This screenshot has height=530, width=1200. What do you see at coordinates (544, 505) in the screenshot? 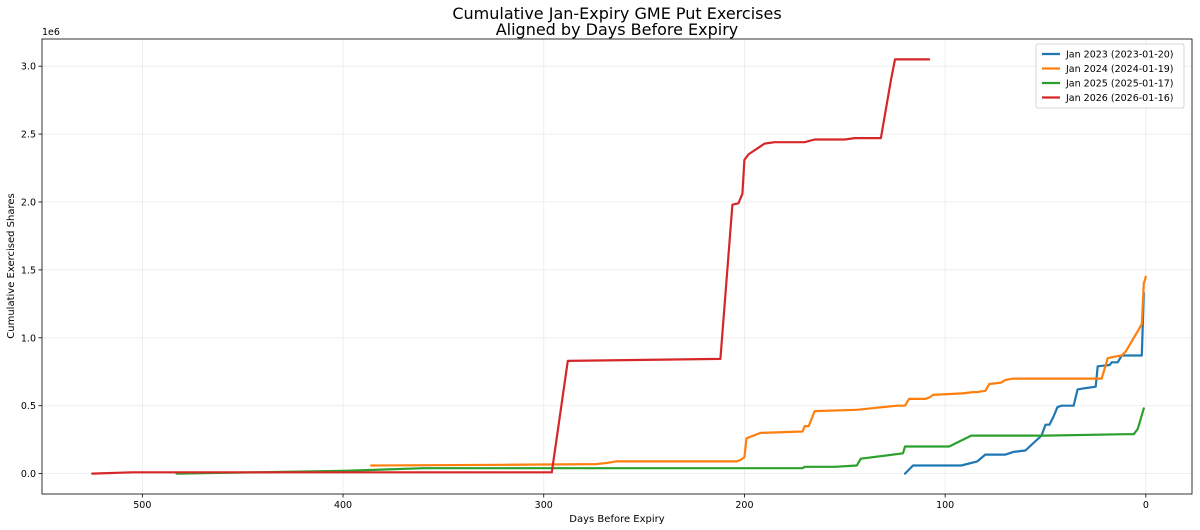
I see `x-tick-label: 300` at bounding box center [544, 505].